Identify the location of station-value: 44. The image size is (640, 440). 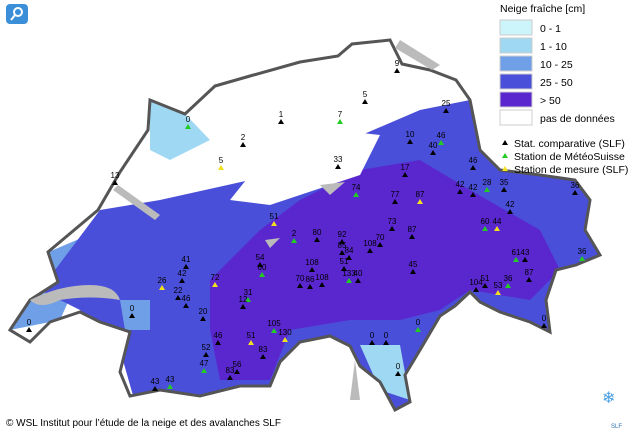
(497, 221).